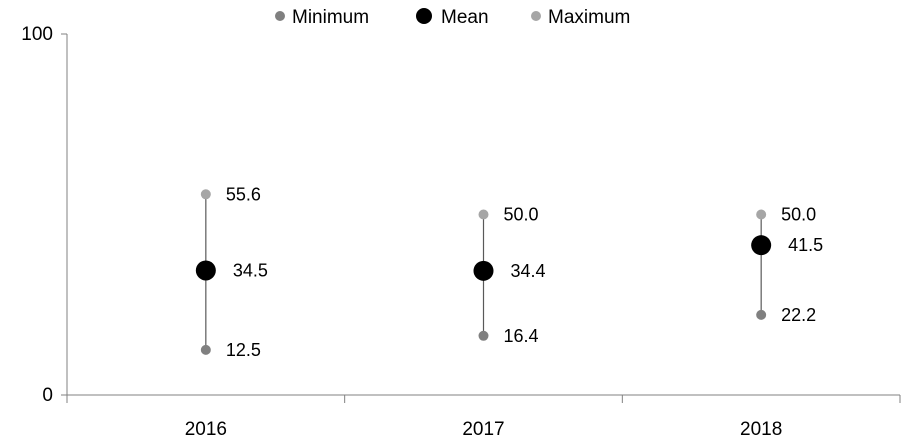 This screenshot has height=442, width=901. Describe the element at coordinates (761, 429) in the screenshot. I see `x-tick-label-2018: 2018` at that location.